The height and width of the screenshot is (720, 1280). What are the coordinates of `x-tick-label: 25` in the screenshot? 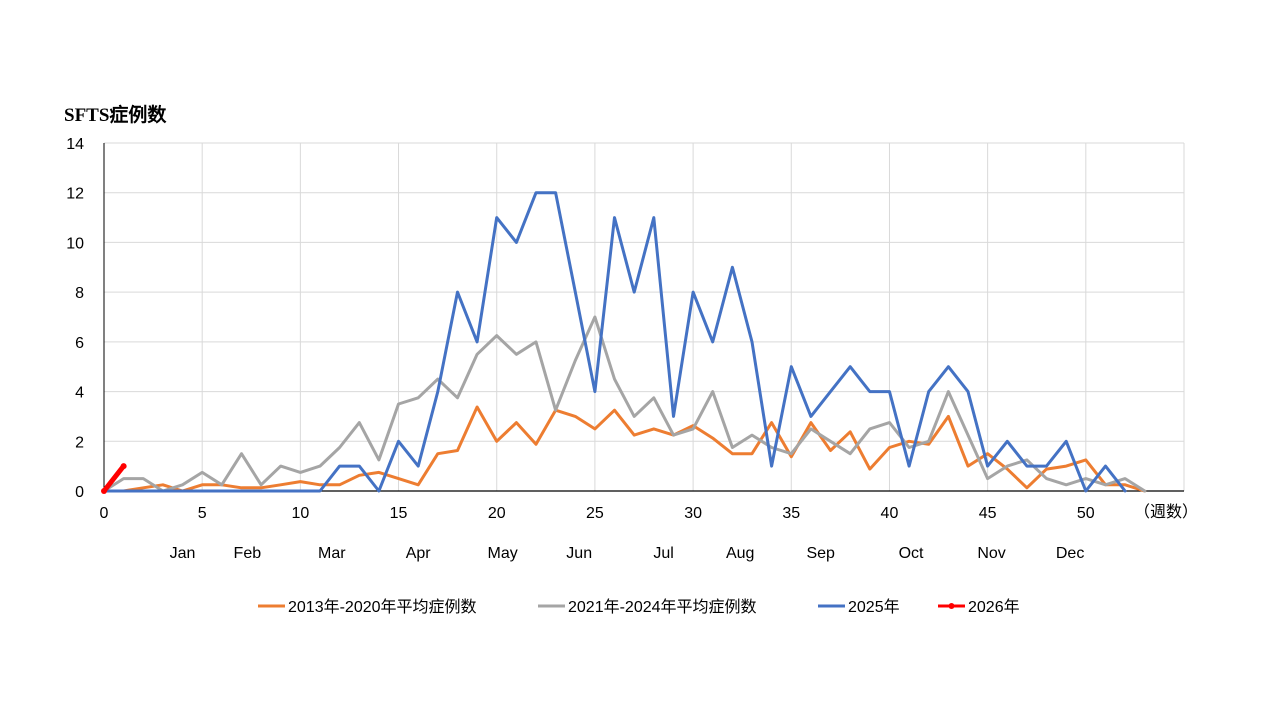 It's located at (595, 513).